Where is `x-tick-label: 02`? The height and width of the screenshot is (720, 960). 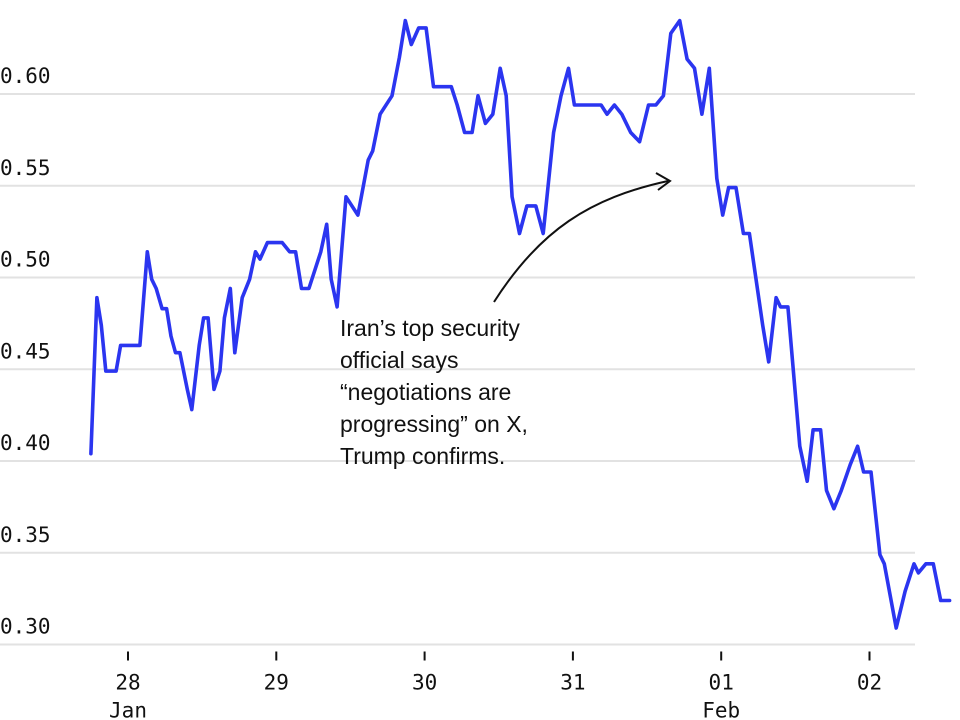
x-tick-label: 02 is located at coordinates (869, 683).